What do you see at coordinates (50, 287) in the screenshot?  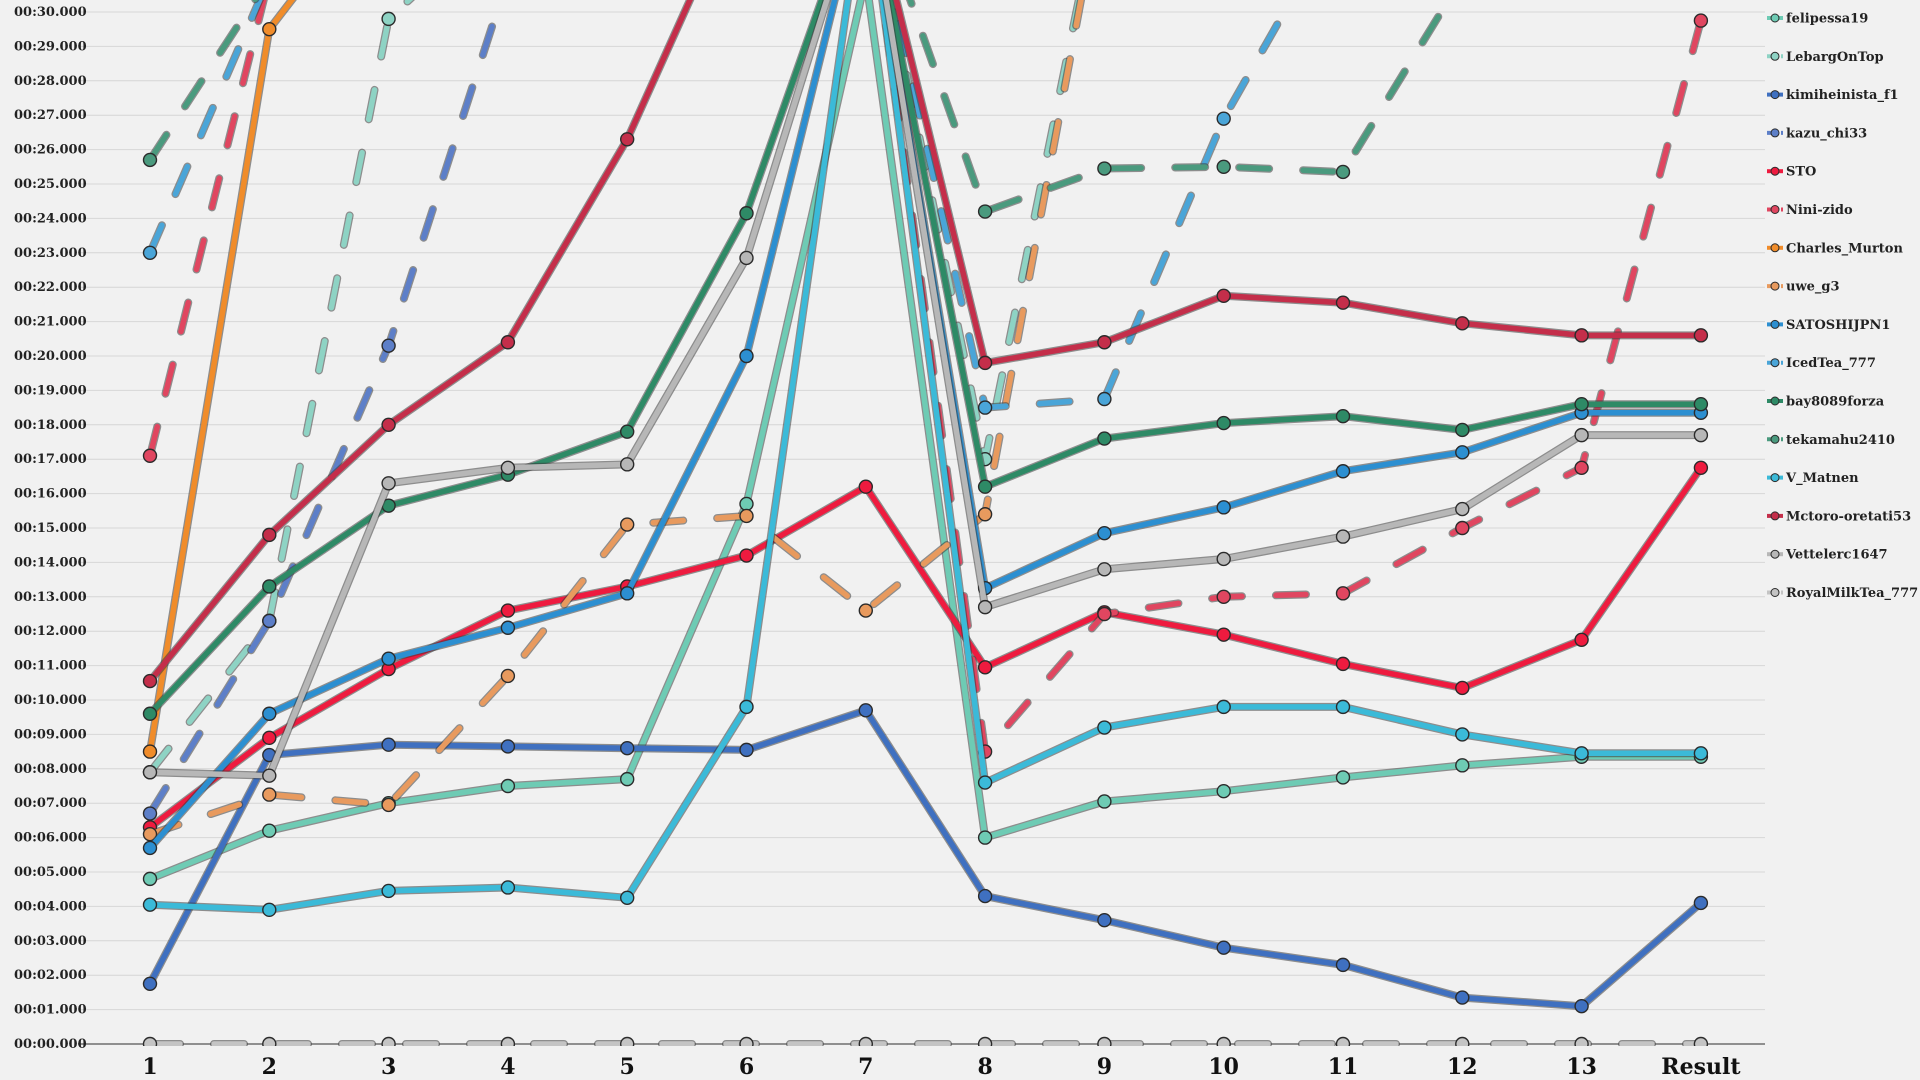 I see `y-tick-label: 00:22.000` at bounding box center [50, 287].